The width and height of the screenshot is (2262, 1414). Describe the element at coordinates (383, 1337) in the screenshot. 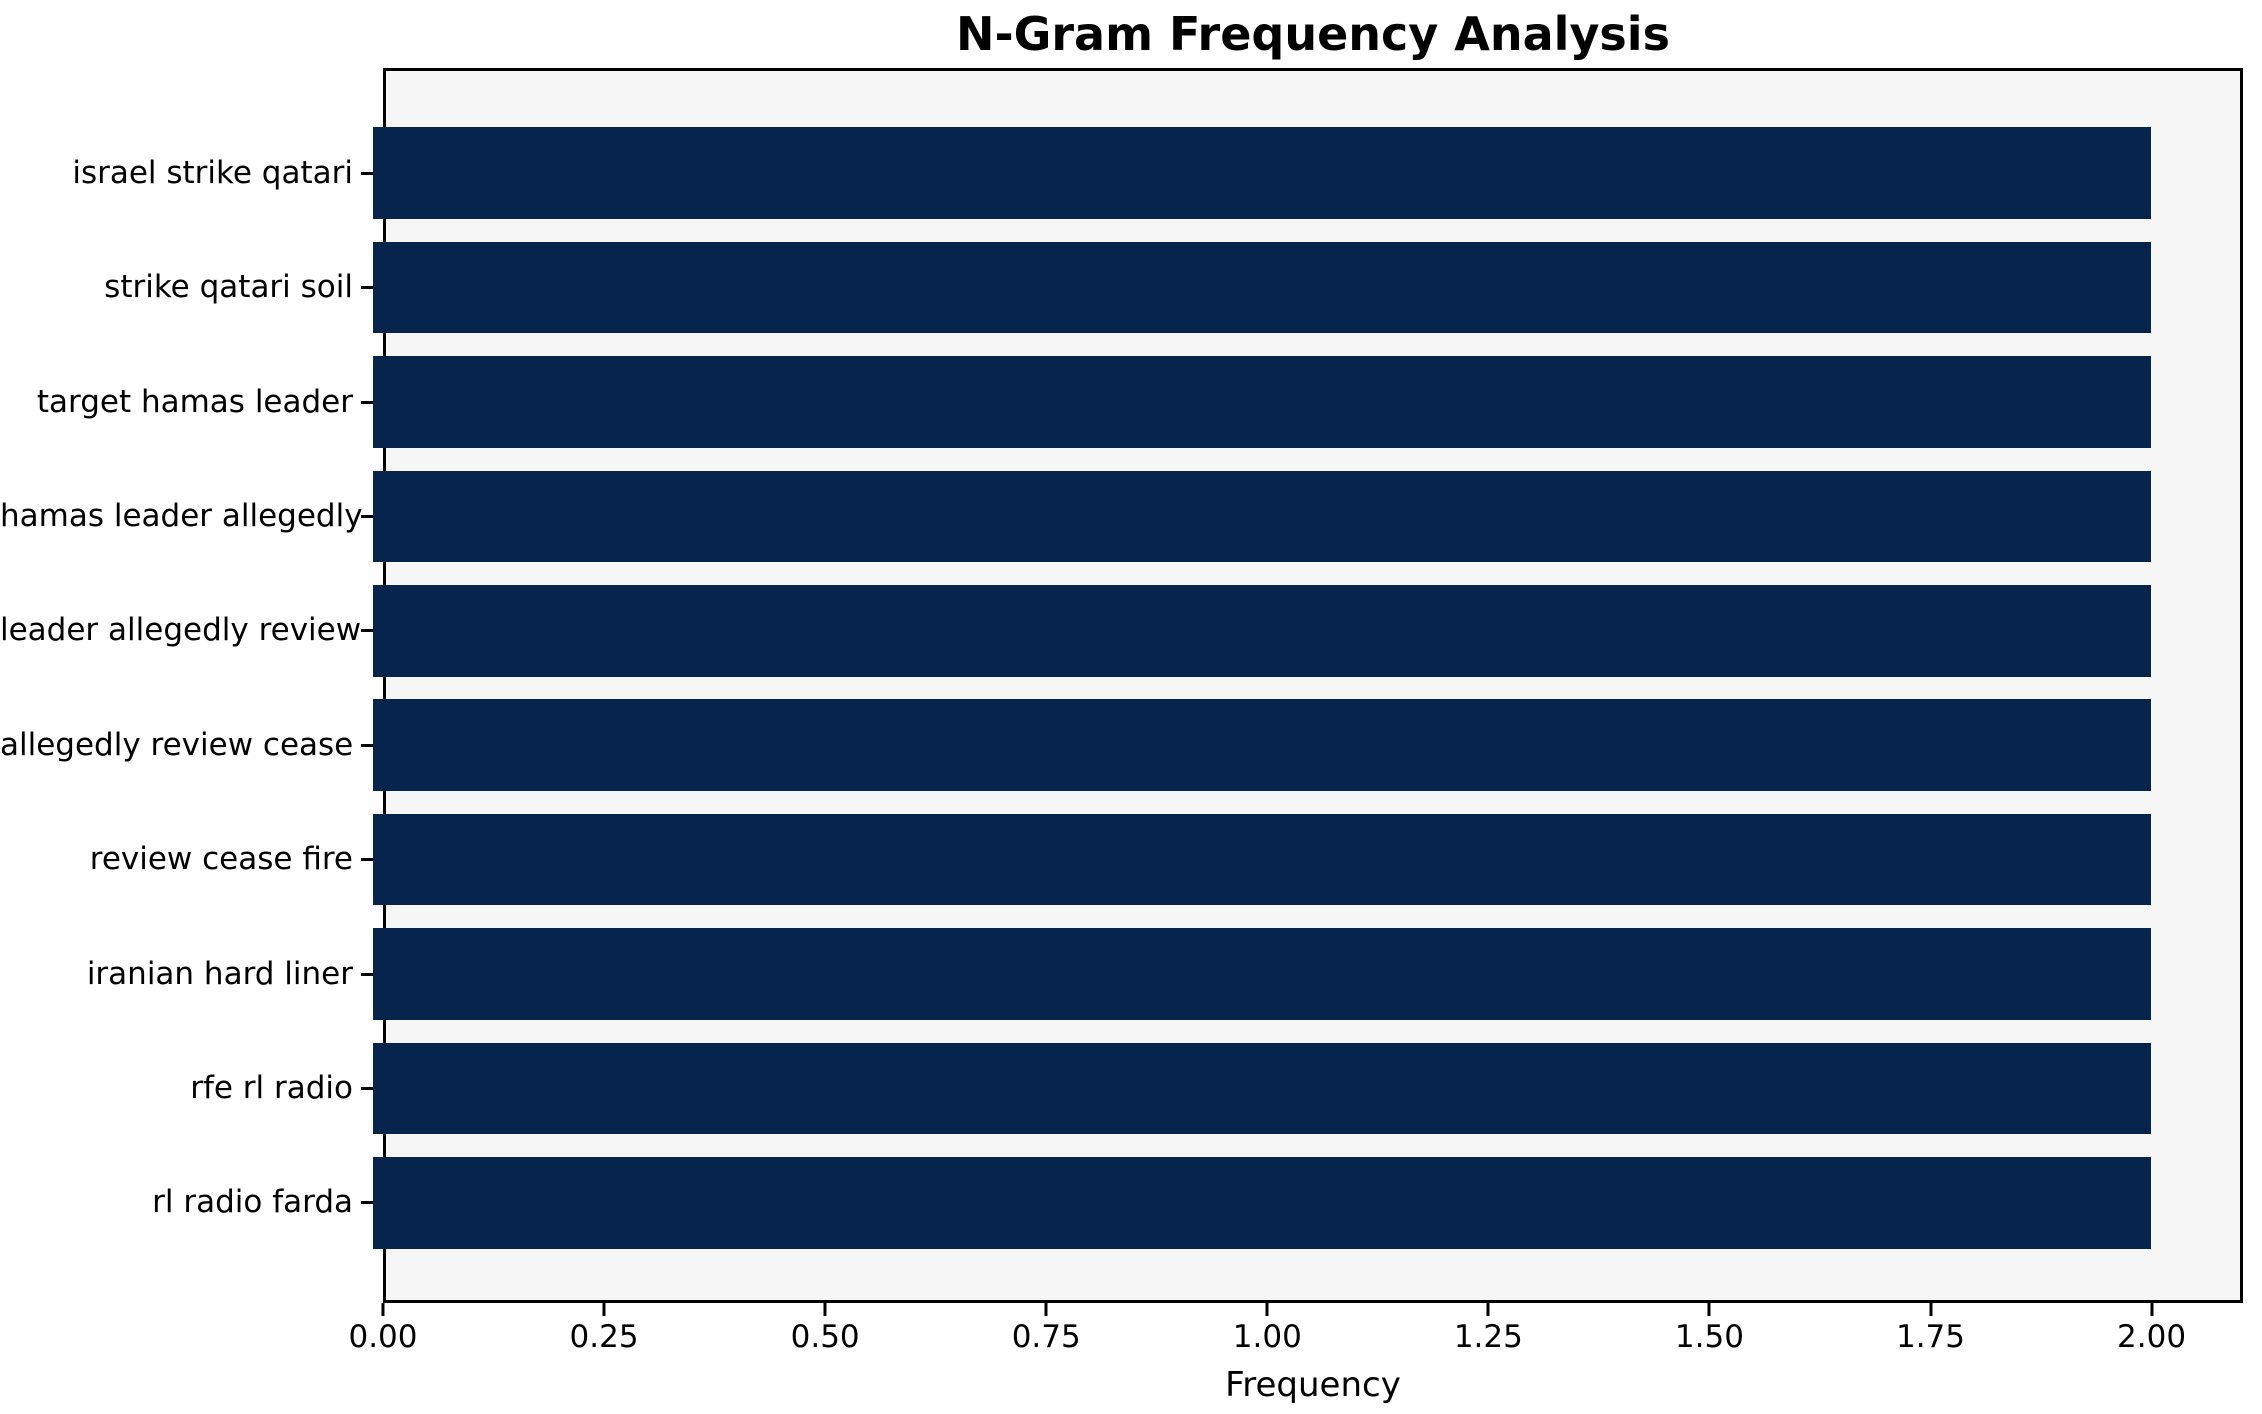

I see `x-tick-label: 0.00` at that location.